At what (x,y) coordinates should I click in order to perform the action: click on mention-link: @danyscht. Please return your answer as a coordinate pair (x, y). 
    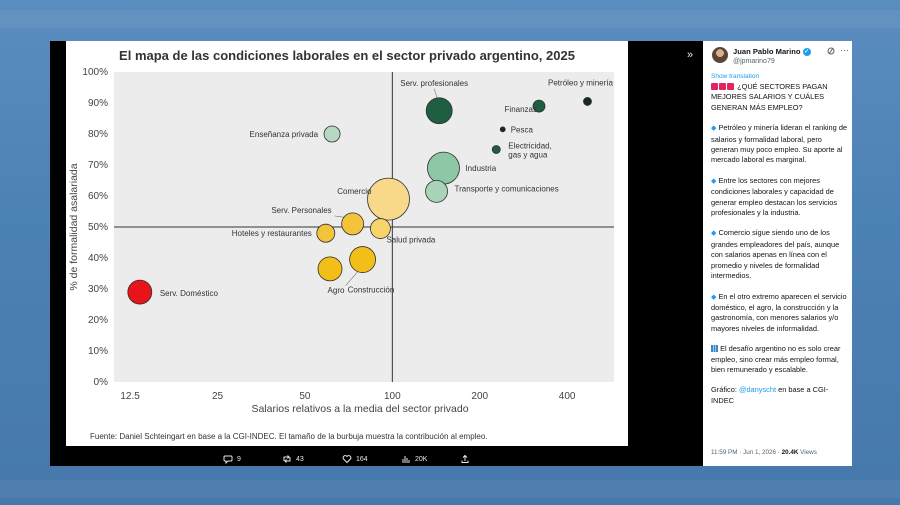
    Looking at the image, I should click on (757, 390).